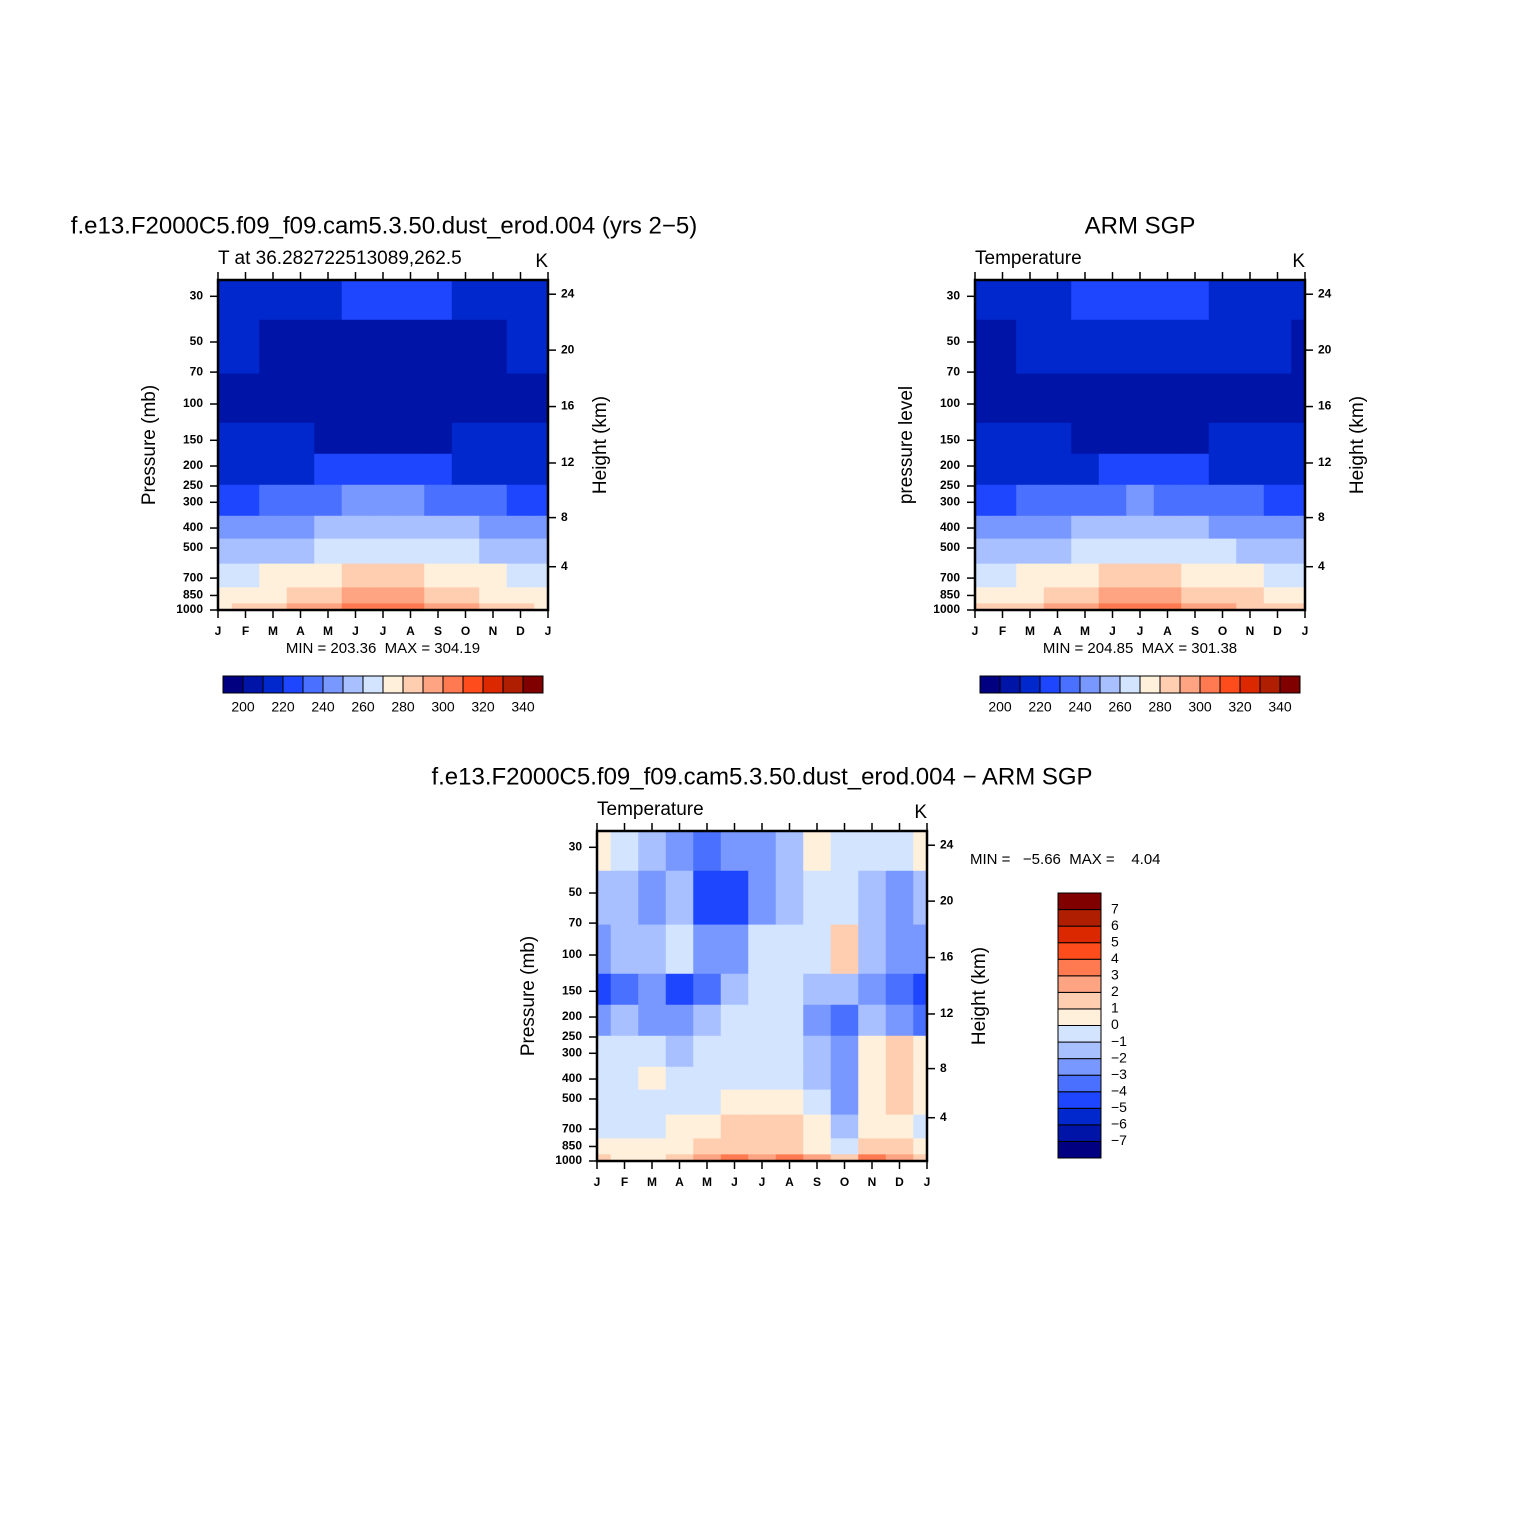 This screenshot has height=1524, width=1524. Describe the element at coordinates (817, 1182) in the screenshot. I see `x-tick-label: S` at that location.